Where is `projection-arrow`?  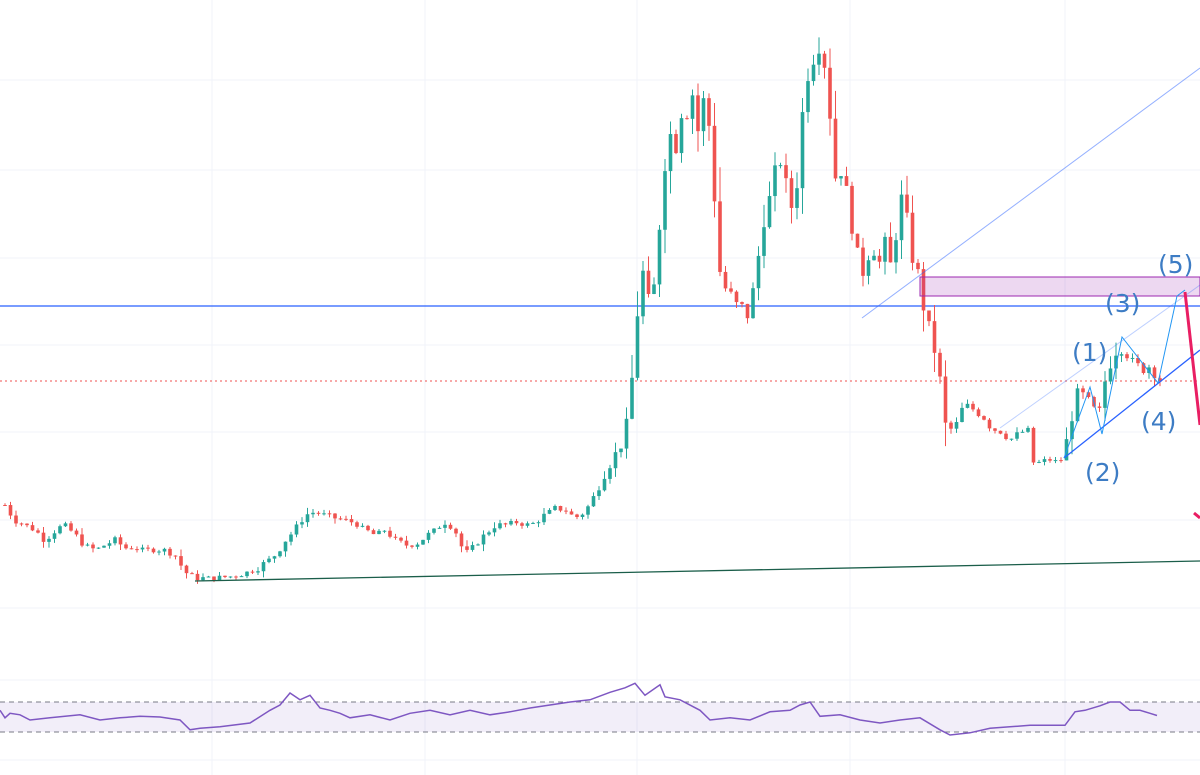
projection-arrow is located at coordinates (1191, 358).